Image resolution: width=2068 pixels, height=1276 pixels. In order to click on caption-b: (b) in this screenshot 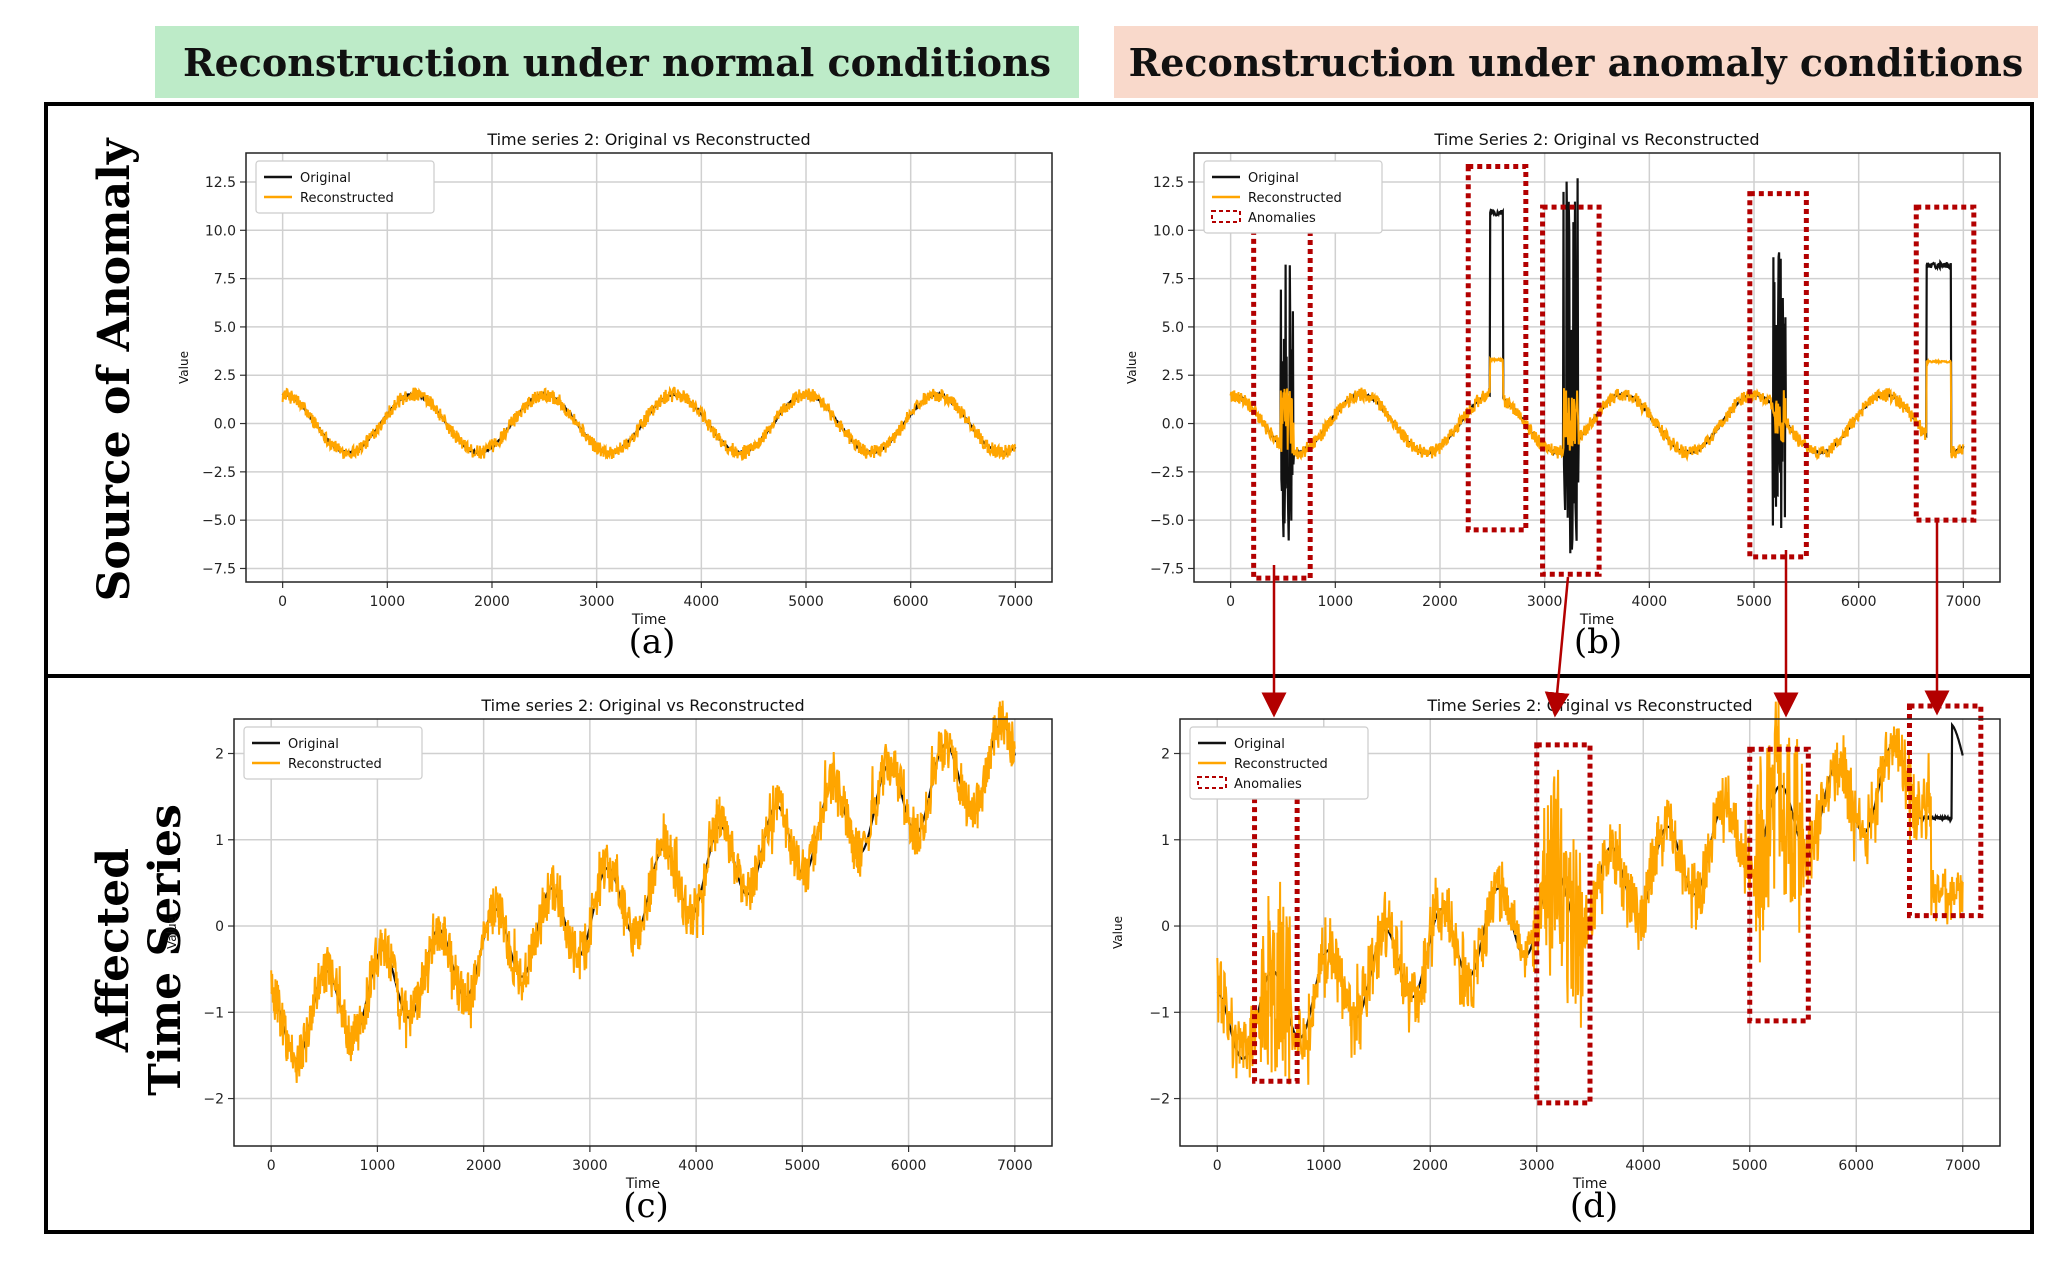, I will do `click(1598, 642)`.